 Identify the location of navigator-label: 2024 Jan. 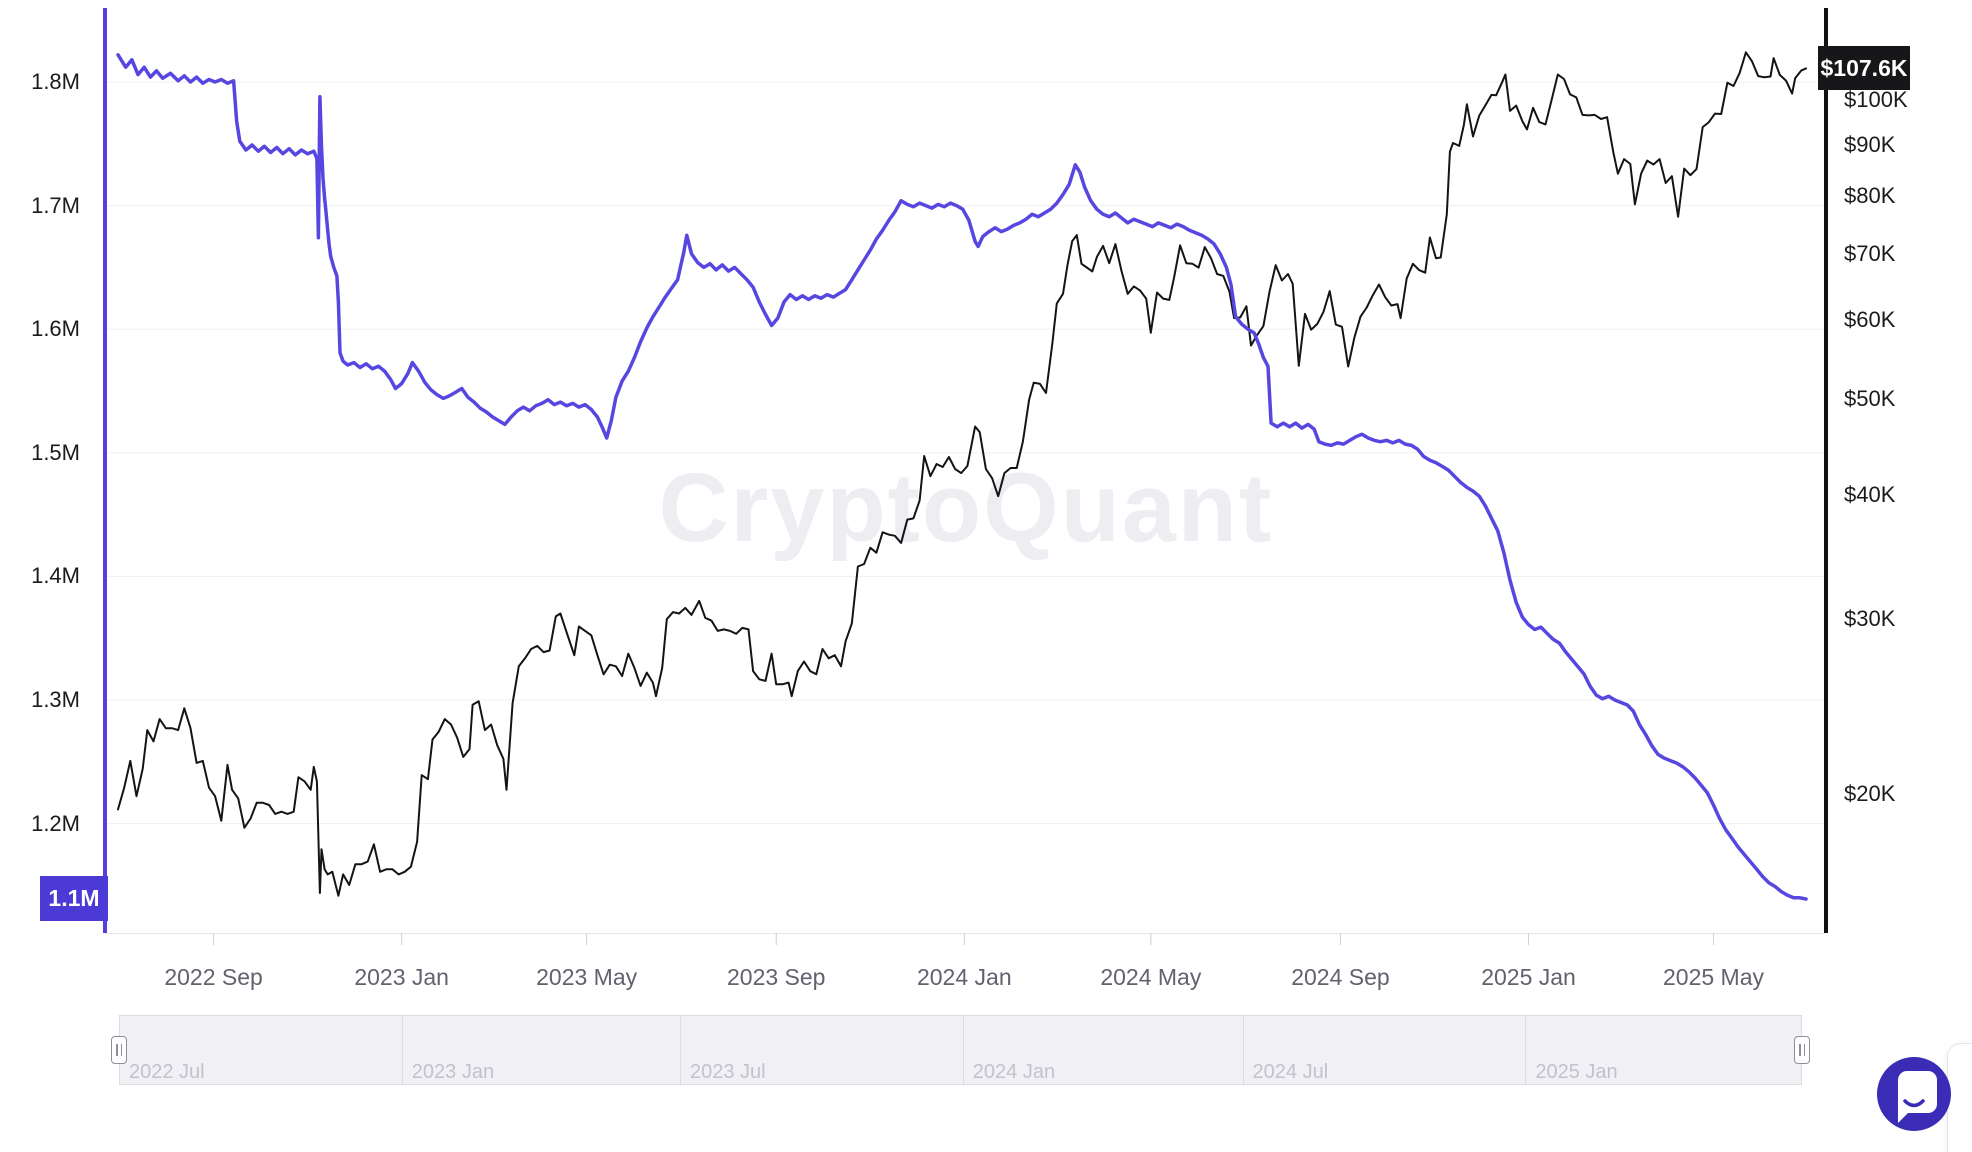
(1014, 1072).